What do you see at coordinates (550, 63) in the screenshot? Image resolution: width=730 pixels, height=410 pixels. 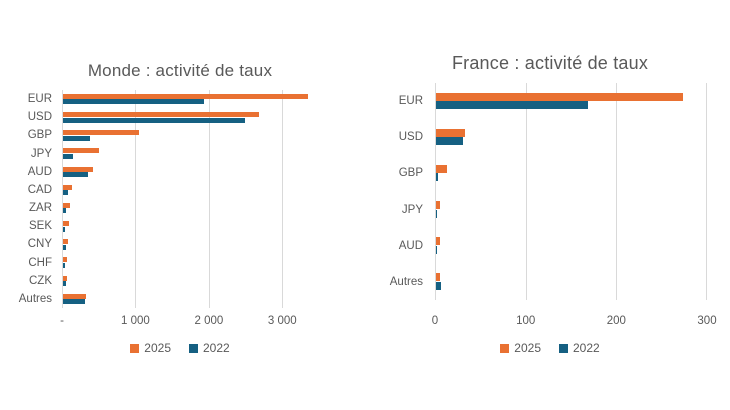 I see `chart-title-france: France : activité de taux` at bounding box center [550, 63].